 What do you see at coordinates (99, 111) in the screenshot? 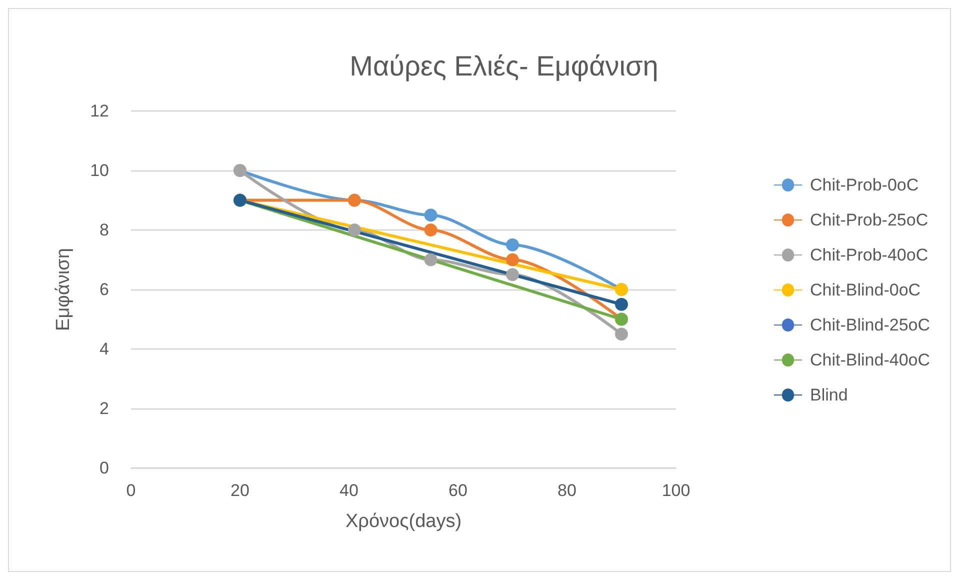
I see `y-tick-label: 12` at bounding box center [99, 111].